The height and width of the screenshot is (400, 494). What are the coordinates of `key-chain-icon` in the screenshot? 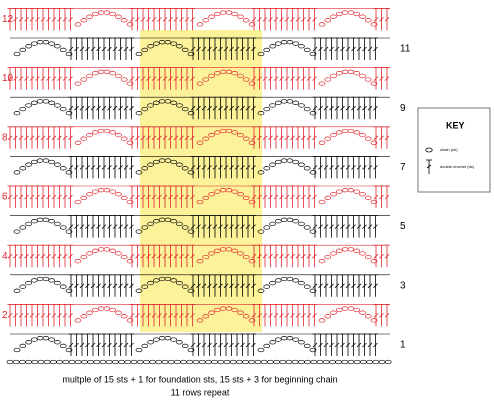 It's located at (429, 150).